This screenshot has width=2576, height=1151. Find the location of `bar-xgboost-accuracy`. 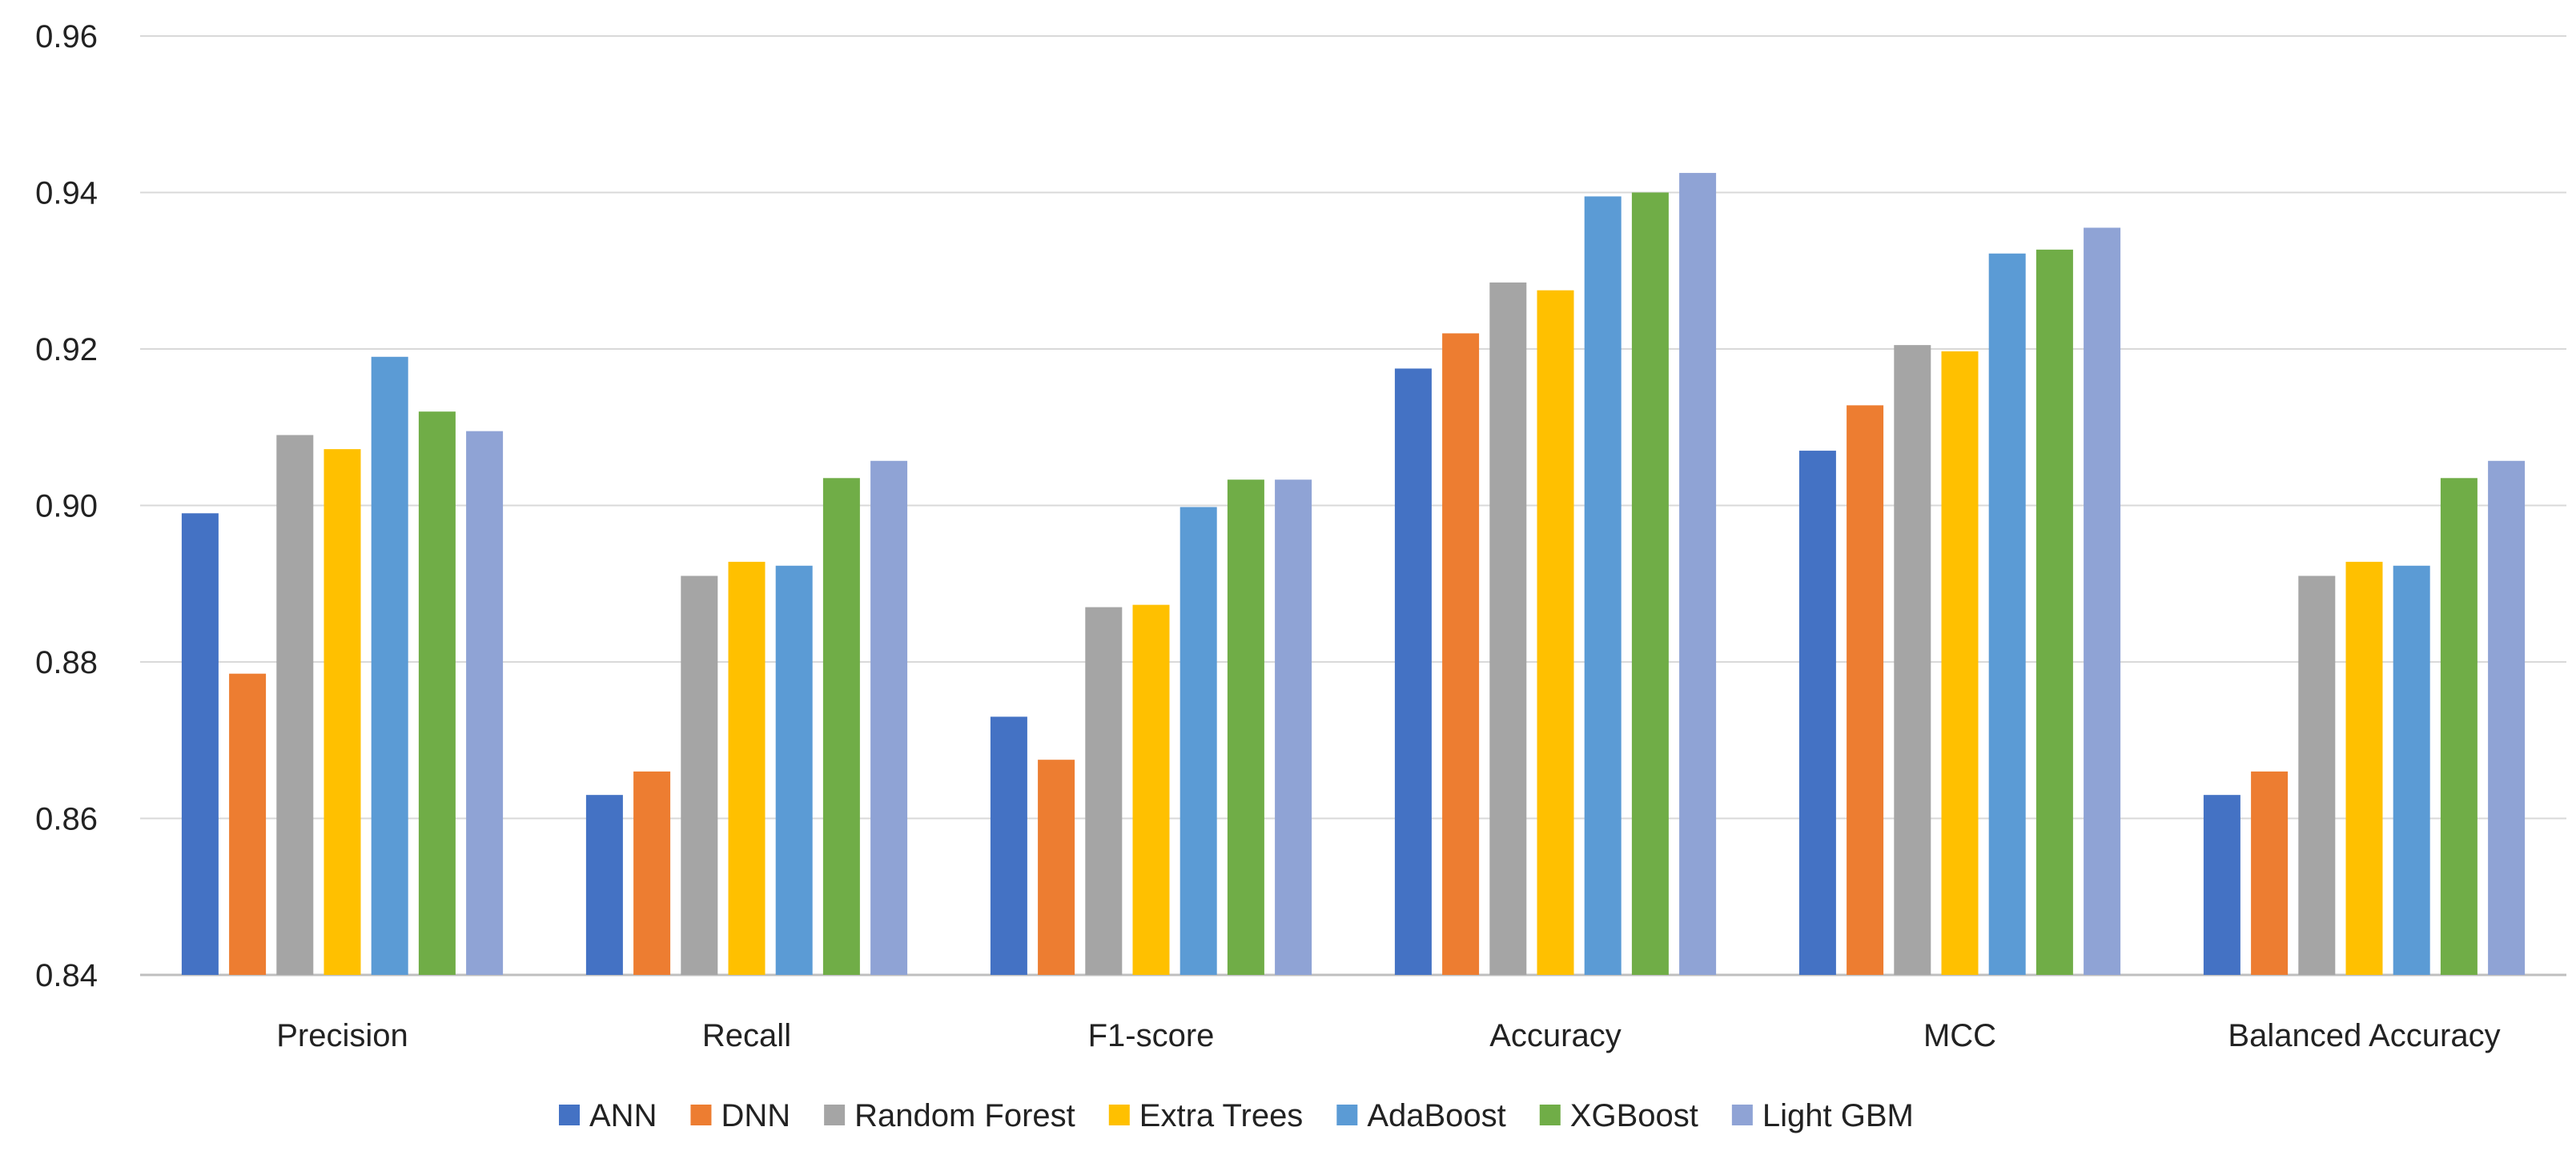

bar-xgboost-accuracy is located at coordinates (1650, 583).